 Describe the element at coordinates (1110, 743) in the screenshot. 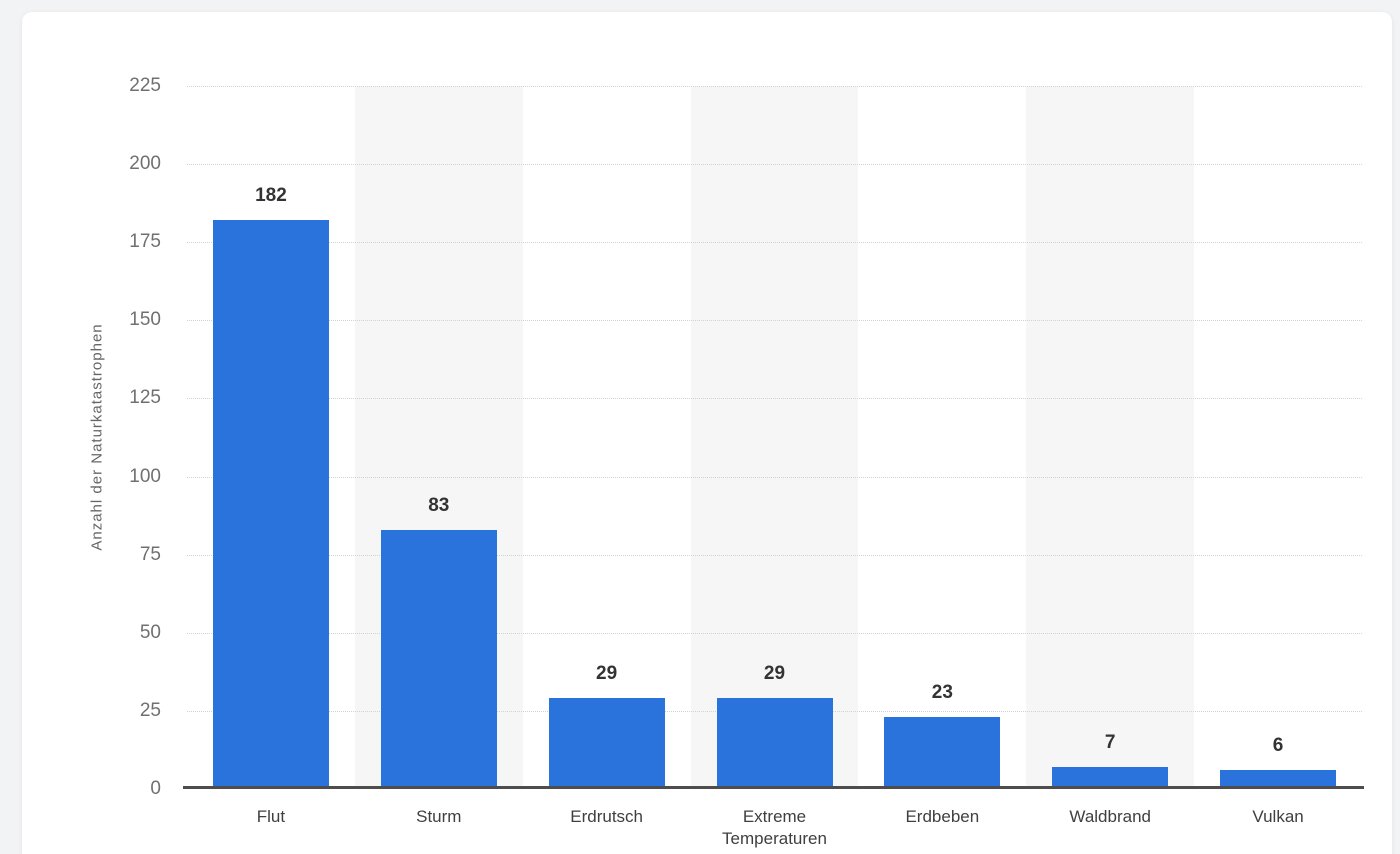

I see `value-label-waldbrand: 7` at that location.